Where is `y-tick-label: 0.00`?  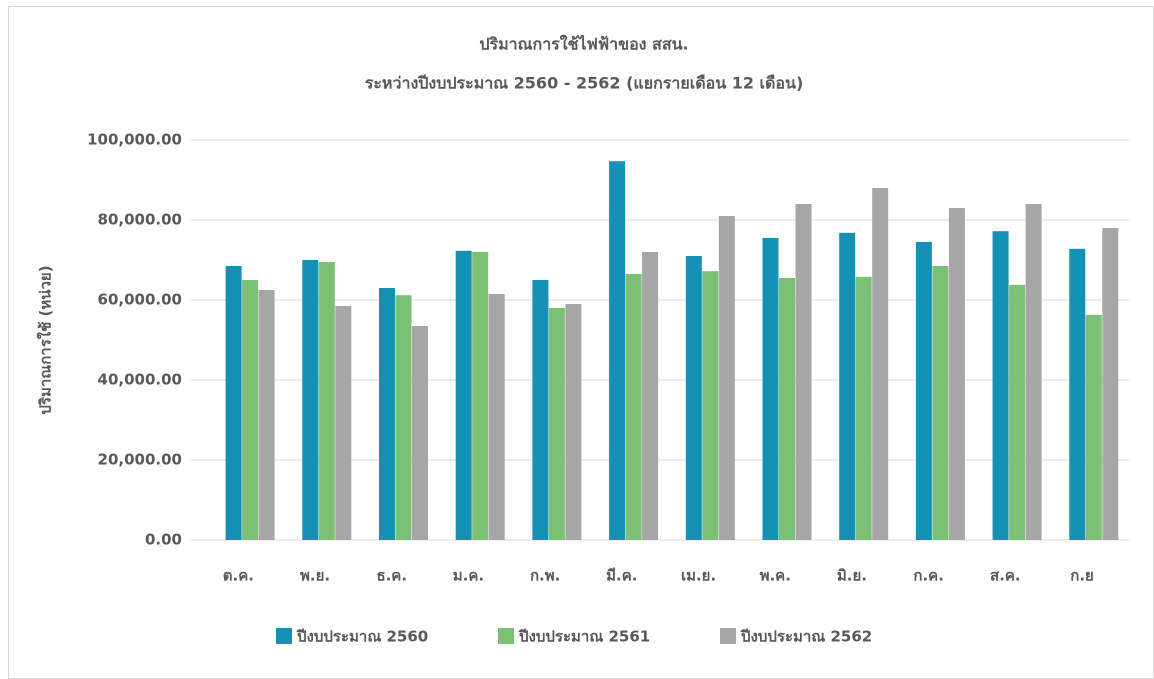 y-tick-label: 0.00 is located at coordinates (163, 540).